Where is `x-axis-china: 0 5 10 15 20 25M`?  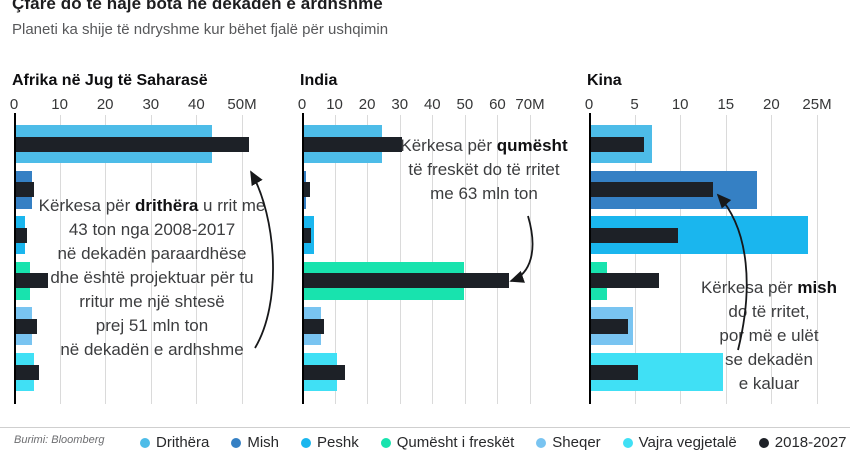 x-axis-china: 0 5 10 15 20 25M is located at coordinates (717, 107).